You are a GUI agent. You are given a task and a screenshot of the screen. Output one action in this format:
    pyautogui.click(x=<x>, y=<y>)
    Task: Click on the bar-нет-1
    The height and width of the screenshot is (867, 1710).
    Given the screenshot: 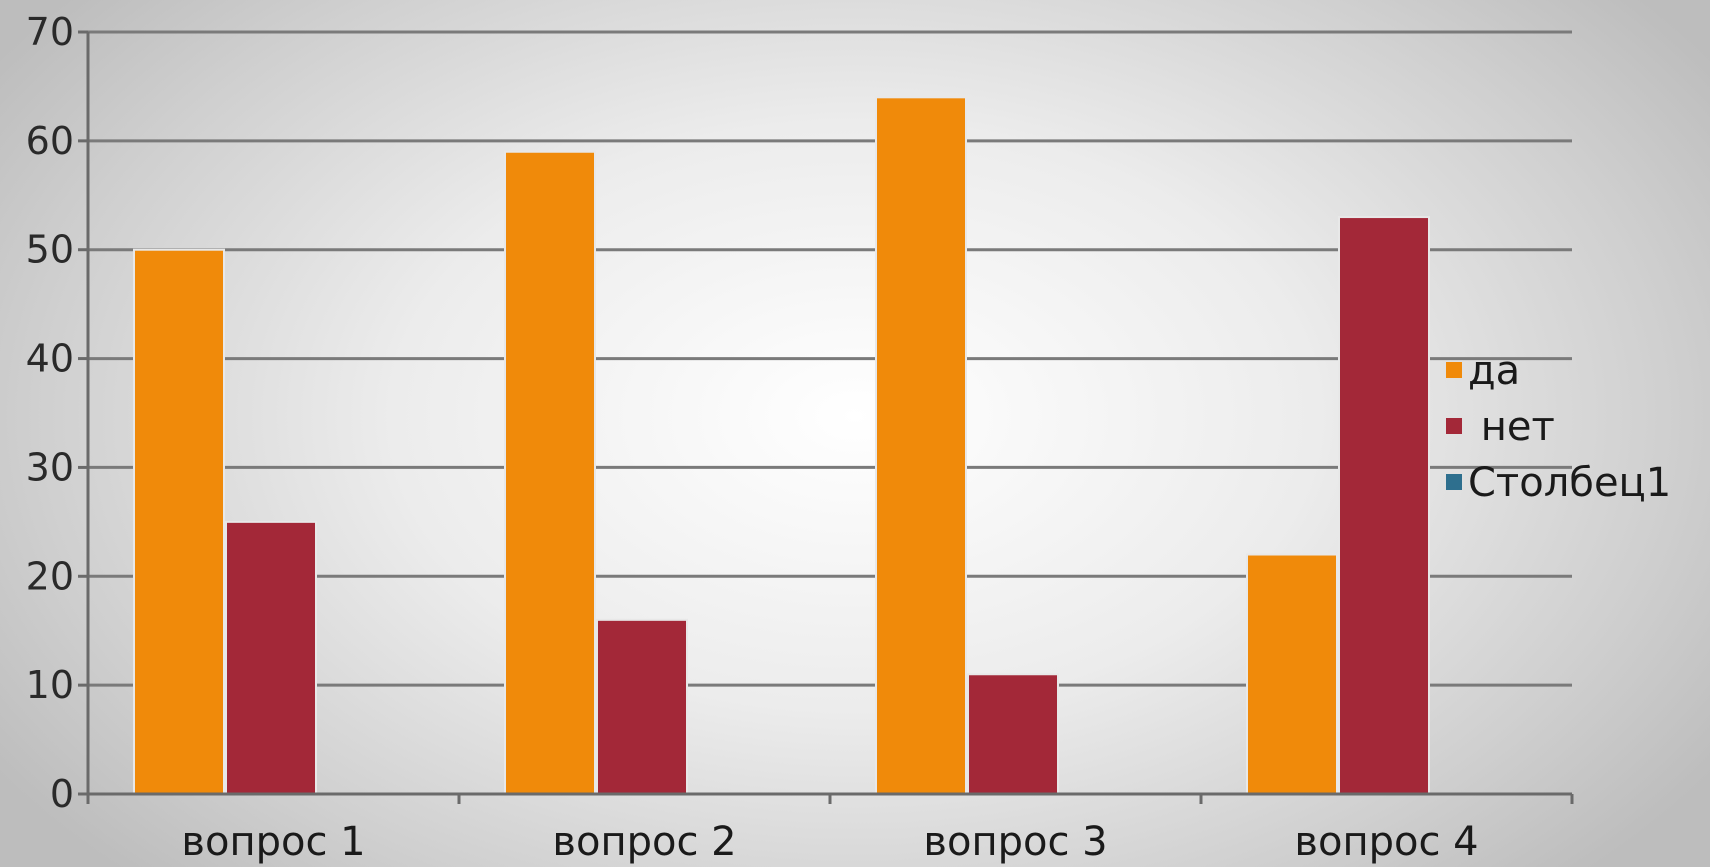 What is the action you would take?
    pyautogui.click(x=271, y=657)
    